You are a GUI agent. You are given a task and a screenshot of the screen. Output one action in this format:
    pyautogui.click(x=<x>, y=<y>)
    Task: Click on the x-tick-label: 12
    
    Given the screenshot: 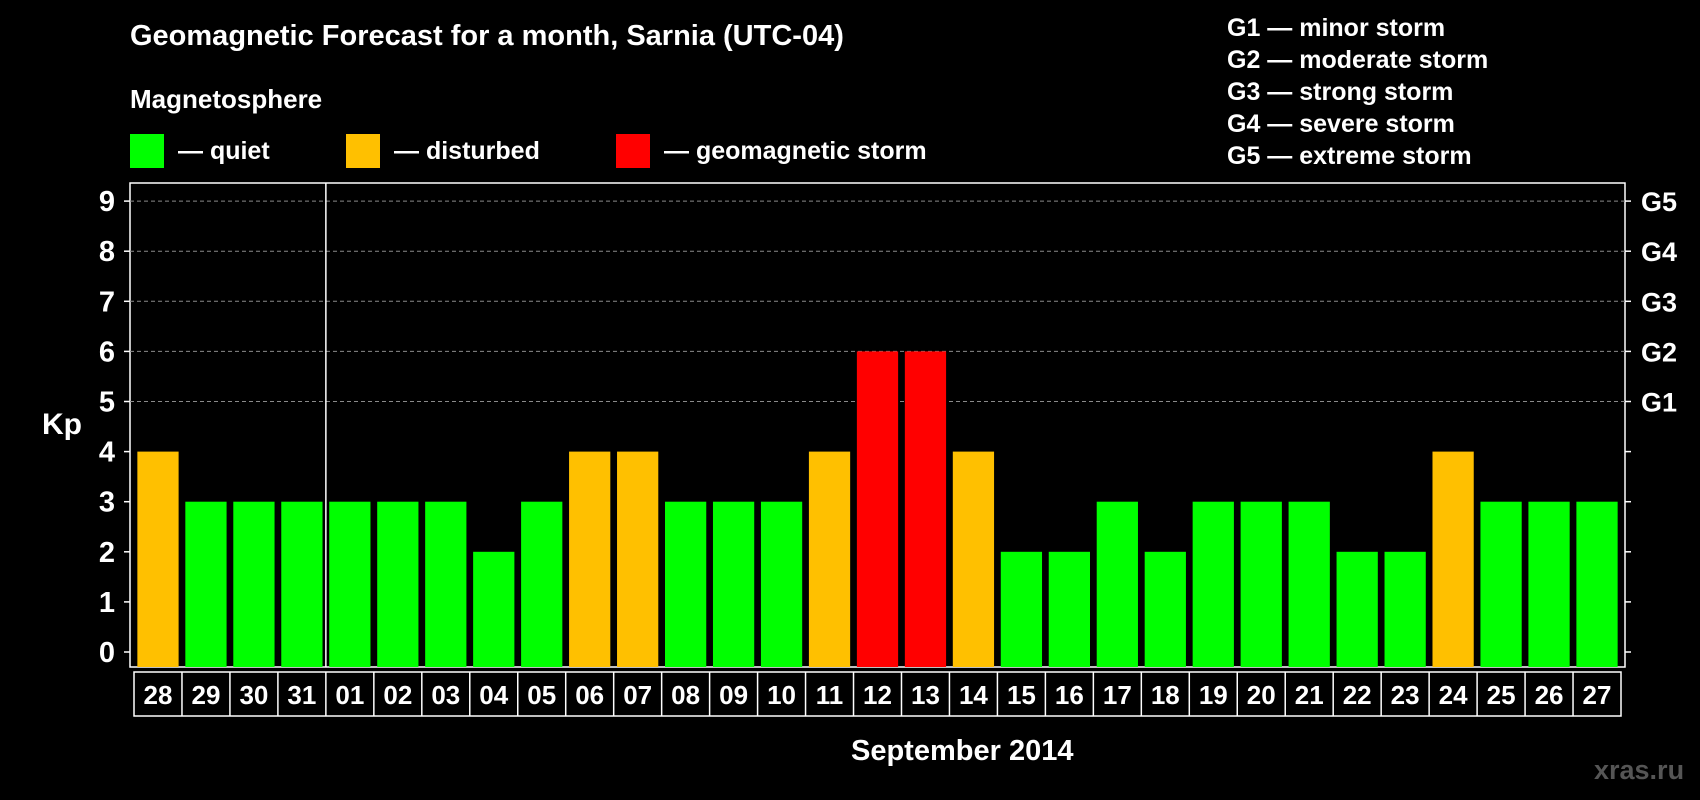 What is the action you would take?
    pyautogui.click(x=877, y=695)
    